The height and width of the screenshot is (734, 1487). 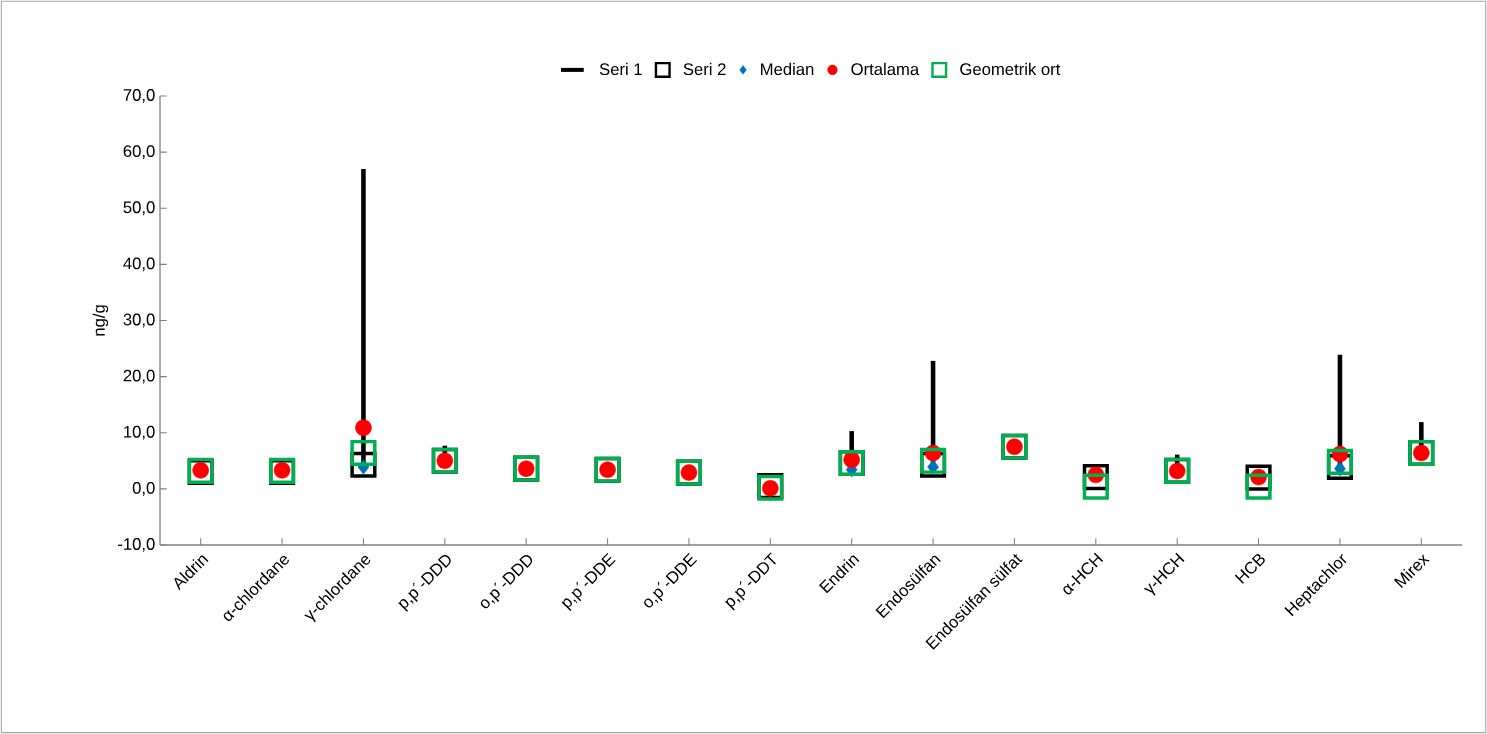 I want to click on y-tick-label: 0,0, so click(x=143, y=488).